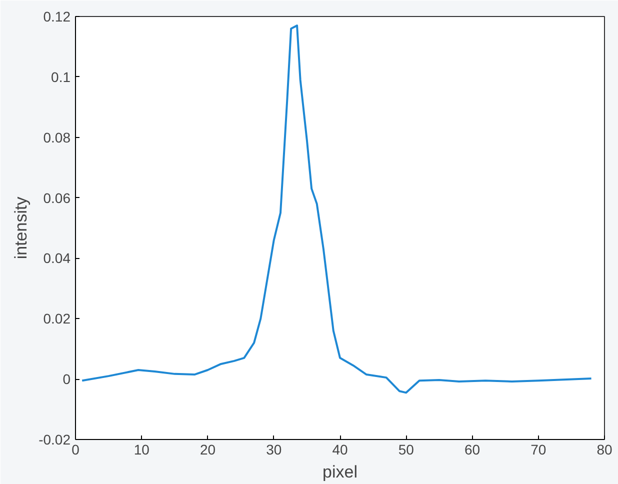 Image resolution: width=618 pixels, height=484 pixels. What do you see at coordinates (274, 450) in the screenshot?
I see `x-tick-label: 30` at bounding box center [274, 450].